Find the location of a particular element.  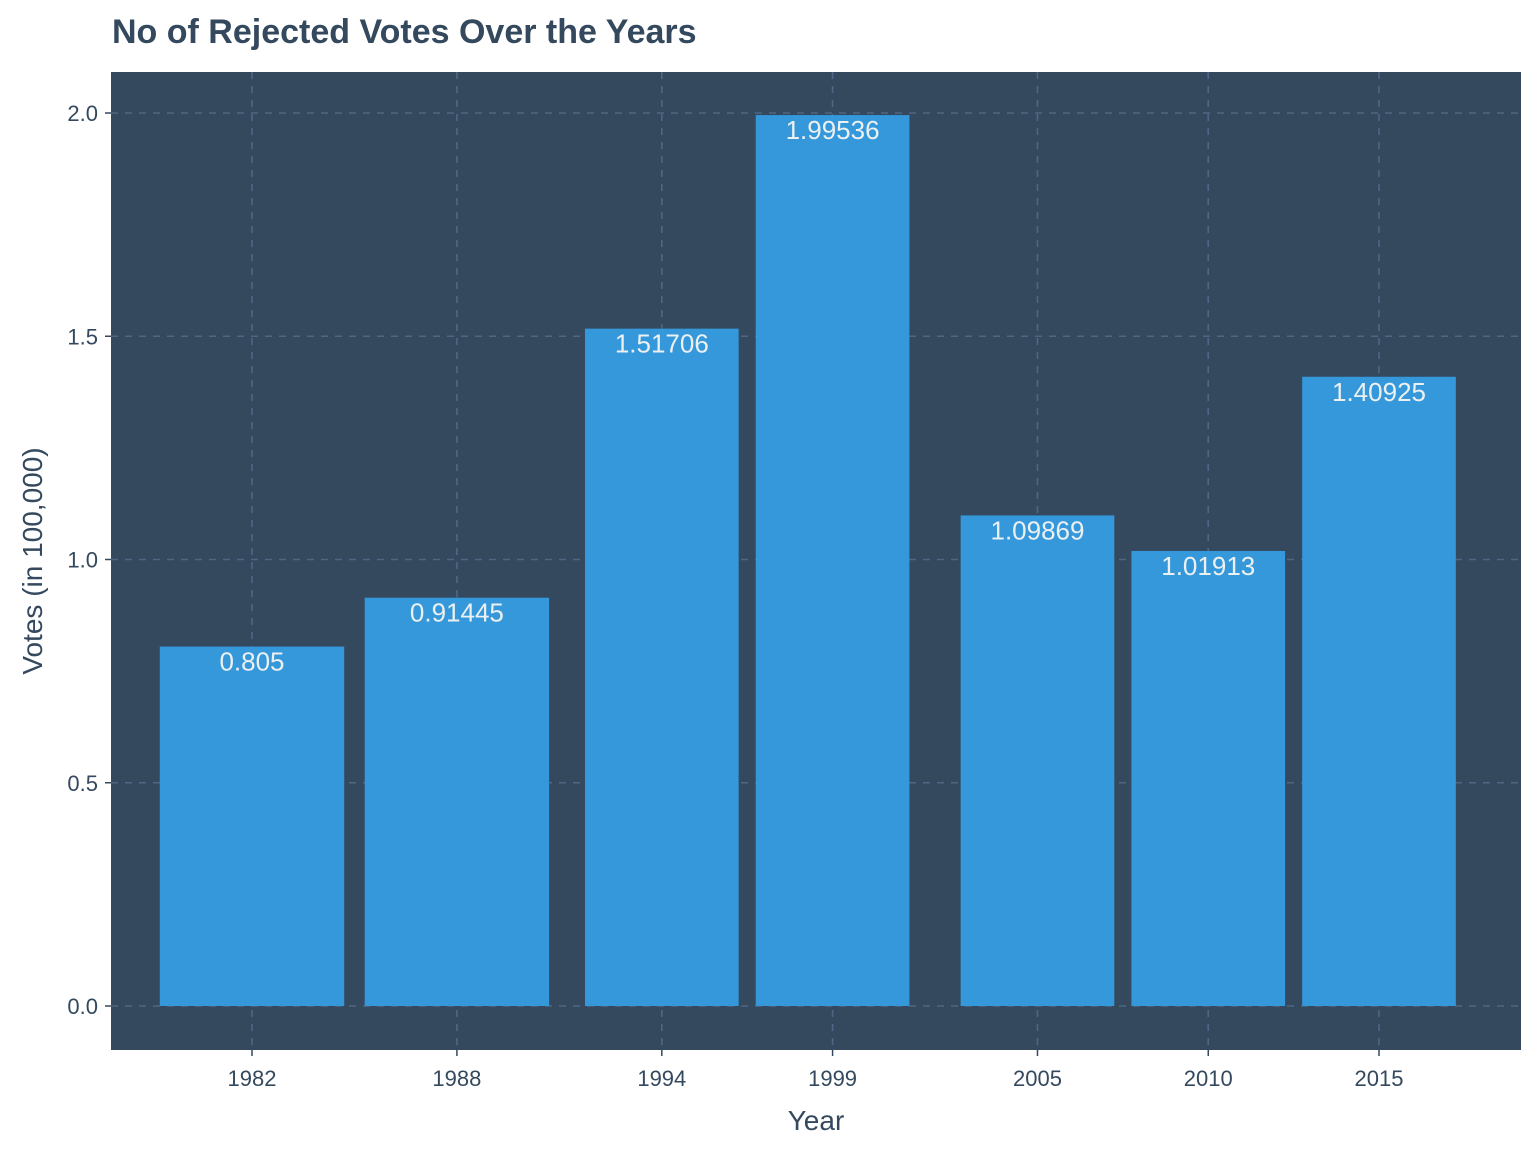

bar-value-label: 1.40925 is located at coordinates (1379, 392).